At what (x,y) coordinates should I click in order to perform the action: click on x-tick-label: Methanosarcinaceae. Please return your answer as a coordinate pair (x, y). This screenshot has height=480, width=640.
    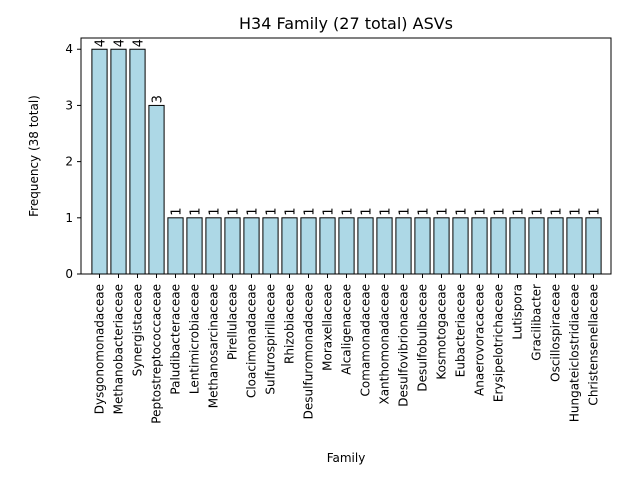
    Looking at the image, I should click on (214, 346).